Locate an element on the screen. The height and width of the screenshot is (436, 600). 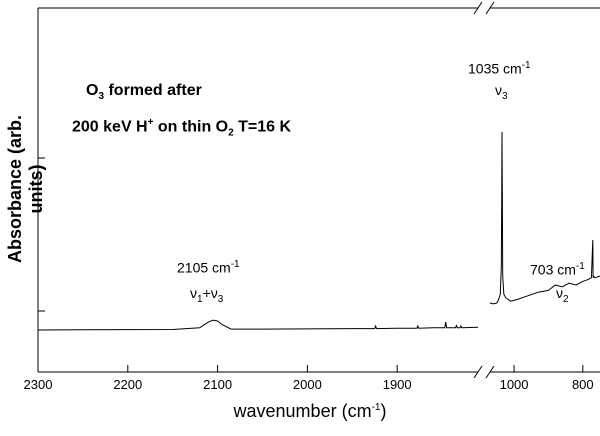
peak-703-label: 703 cm-1 is located at coordinates (557, 269).